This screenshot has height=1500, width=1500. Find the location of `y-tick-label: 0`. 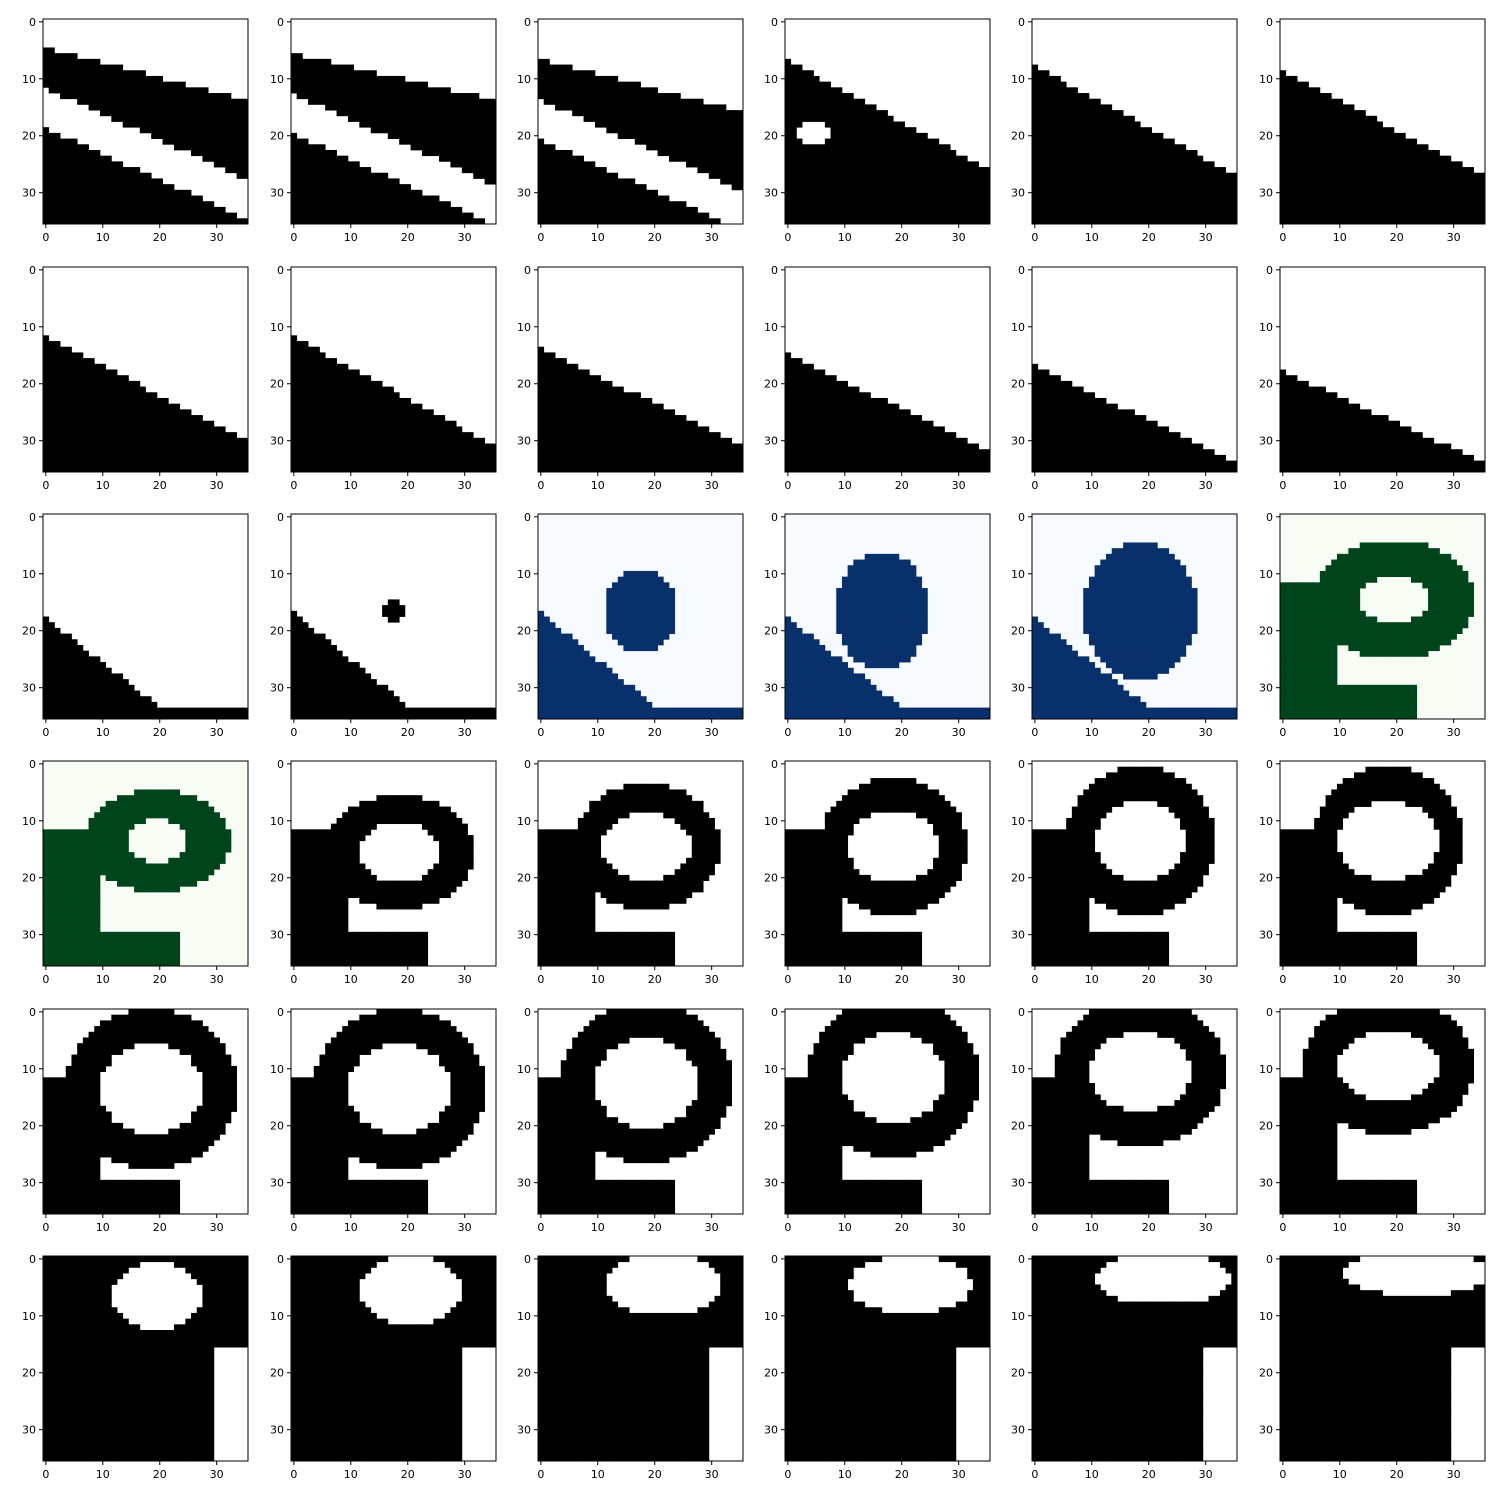

y-tick-label: 0 is located at coordinates (32, 22).